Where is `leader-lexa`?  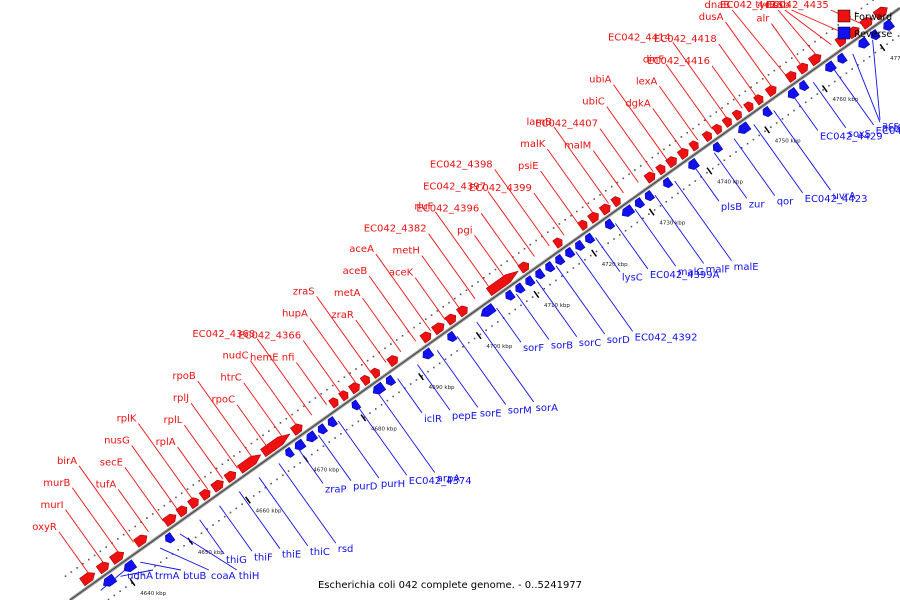 leader-lexa is located at coordinates (679, 113).